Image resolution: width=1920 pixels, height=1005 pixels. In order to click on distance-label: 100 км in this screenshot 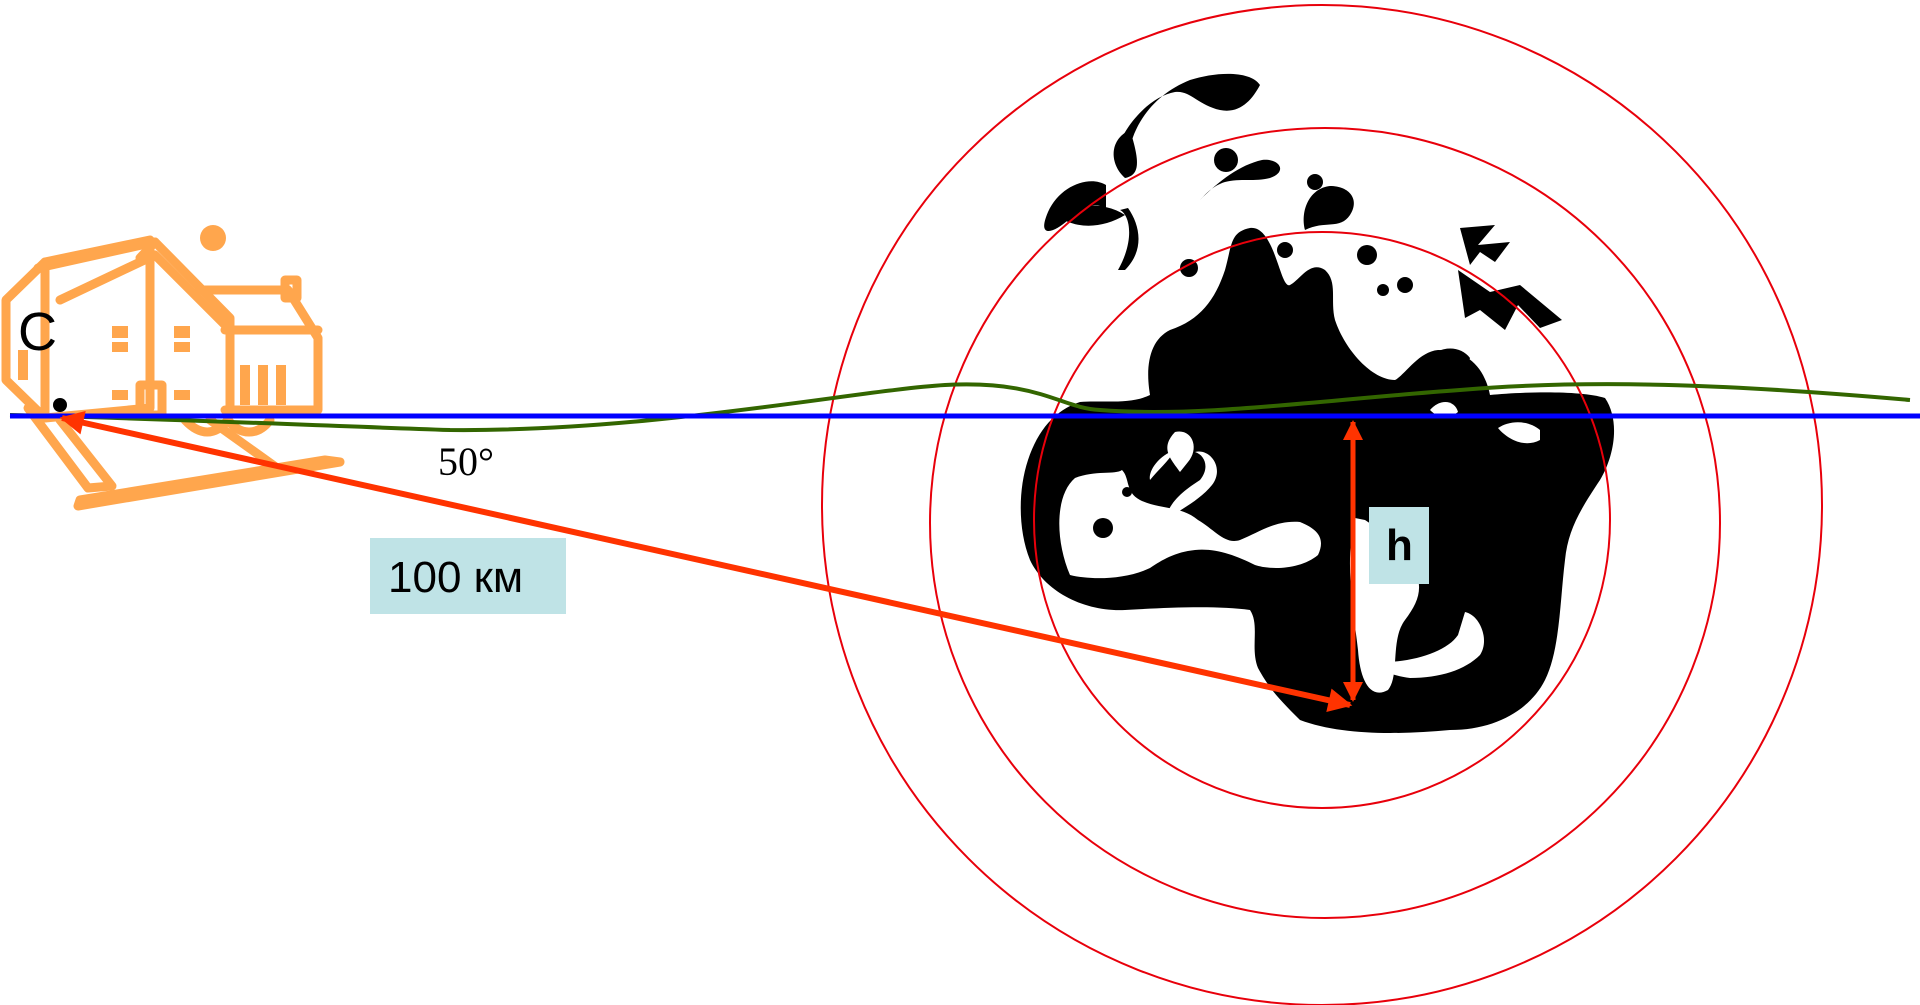, I will do `click(455, 577)`.